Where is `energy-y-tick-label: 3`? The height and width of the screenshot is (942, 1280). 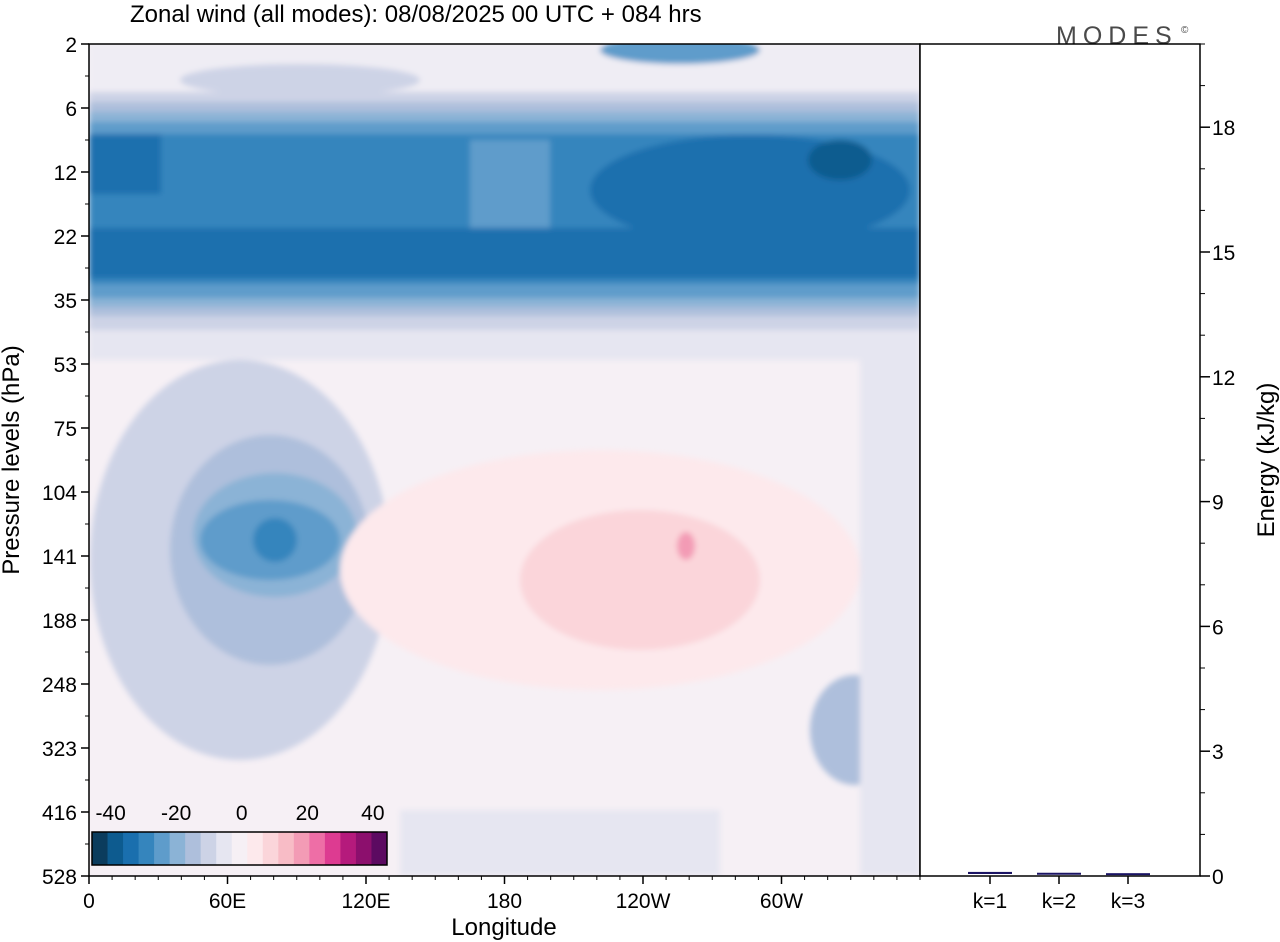 energy-y-tick-label: 3 is located at coordinates (1218, 752).